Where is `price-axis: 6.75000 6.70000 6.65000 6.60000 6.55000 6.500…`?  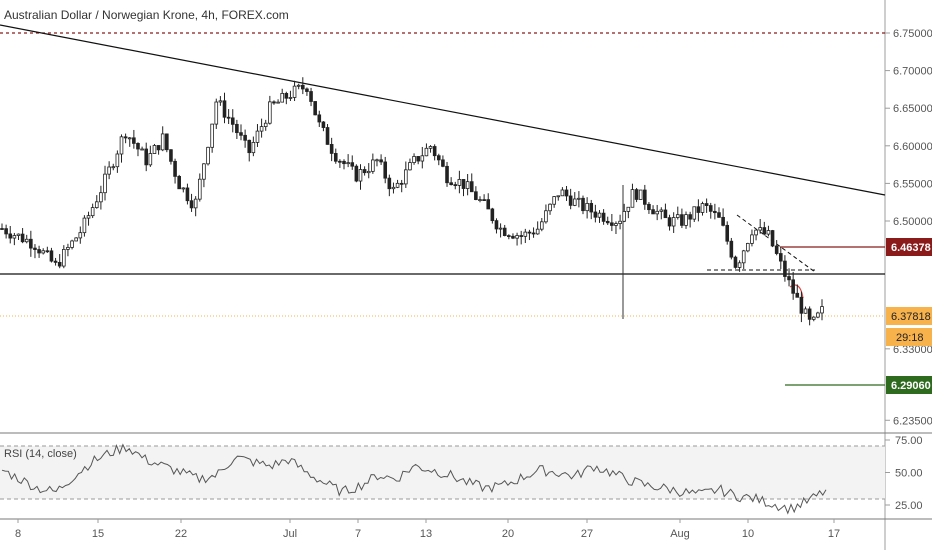 price-axis: 6.75000 6.70000 6.65000 6.60000 6.55000 6.500… is located at coordinates (908, 227).